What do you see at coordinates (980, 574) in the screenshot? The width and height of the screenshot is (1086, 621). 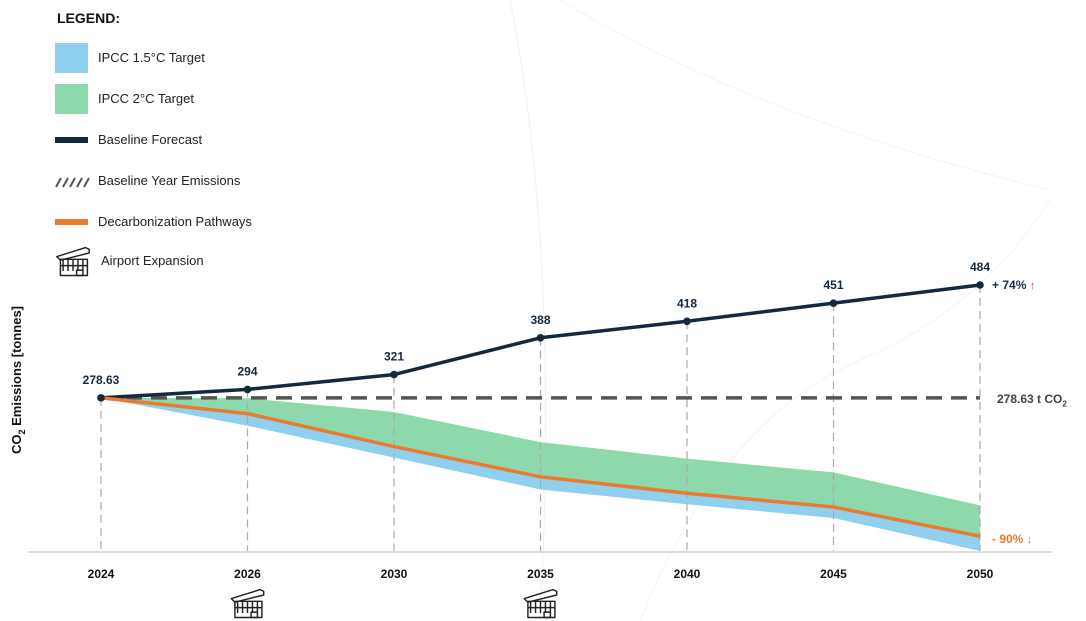 I see `x-tick-label-2050: 2050` at bounding box center [980, 574].